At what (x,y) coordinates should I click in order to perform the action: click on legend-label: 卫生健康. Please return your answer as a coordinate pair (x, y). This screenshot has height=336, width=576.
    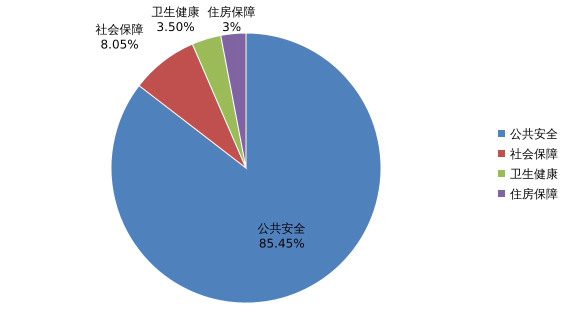
    Looking at the image, I should click on (534, 174).